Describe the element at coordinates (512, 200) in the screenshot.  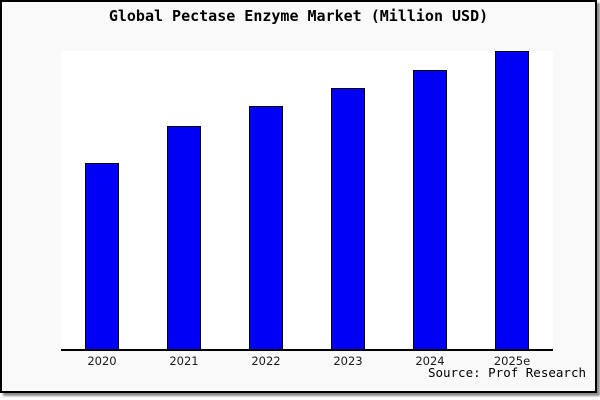
I see `bar-2025e` at that location.